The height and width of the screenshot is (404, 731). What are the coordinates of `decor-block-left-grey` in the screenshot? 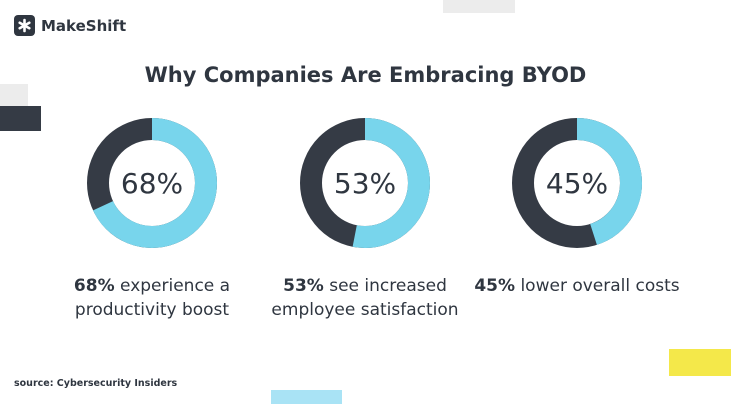 It's located at (14, 95).